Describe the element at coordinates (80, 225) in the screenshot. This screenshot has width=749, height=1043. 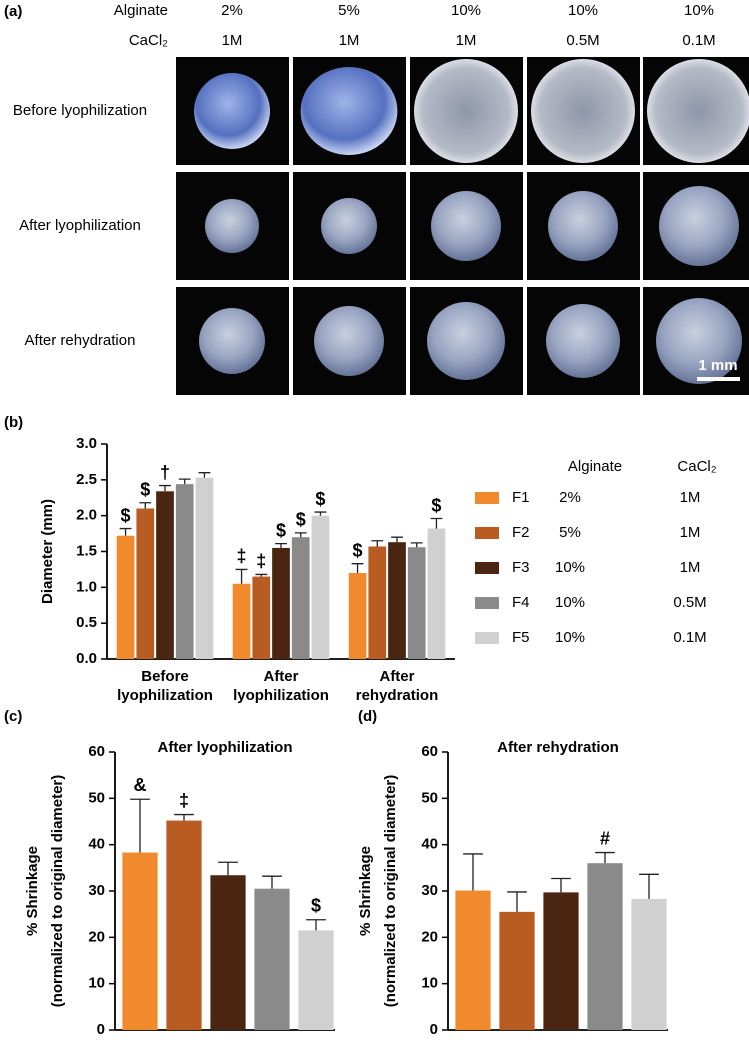
I see `row-label: After lyophilization` at that location.